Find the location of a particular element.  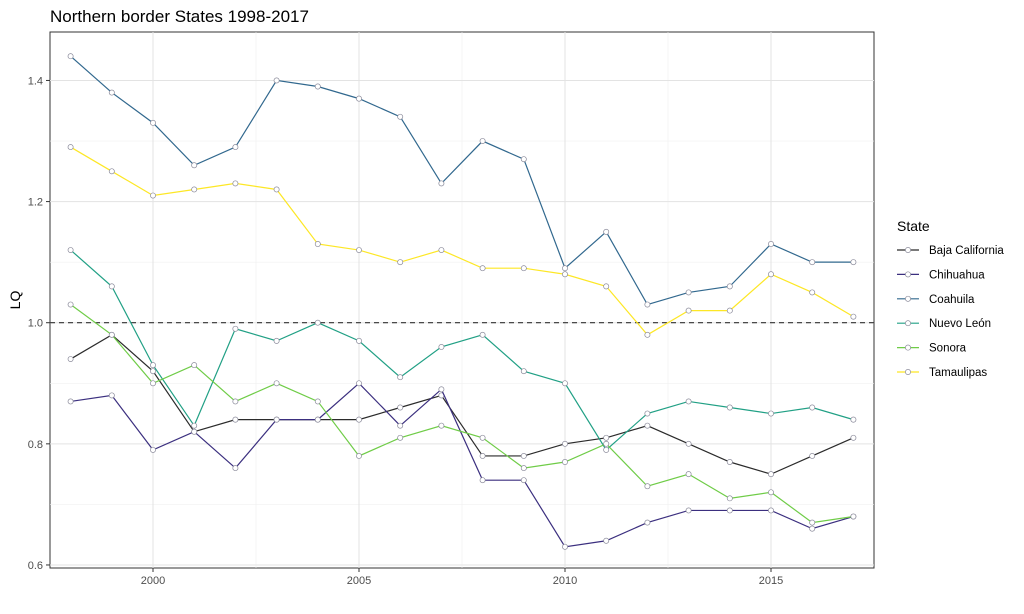

chart-title: Northern border States 1998-2017 is located at coordinates (179, 16).